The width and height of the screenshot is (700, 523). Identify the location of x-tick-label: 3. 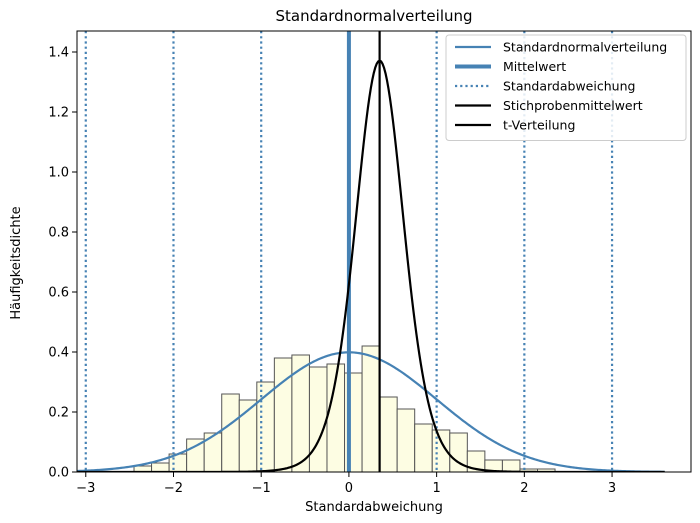
(612, 488).